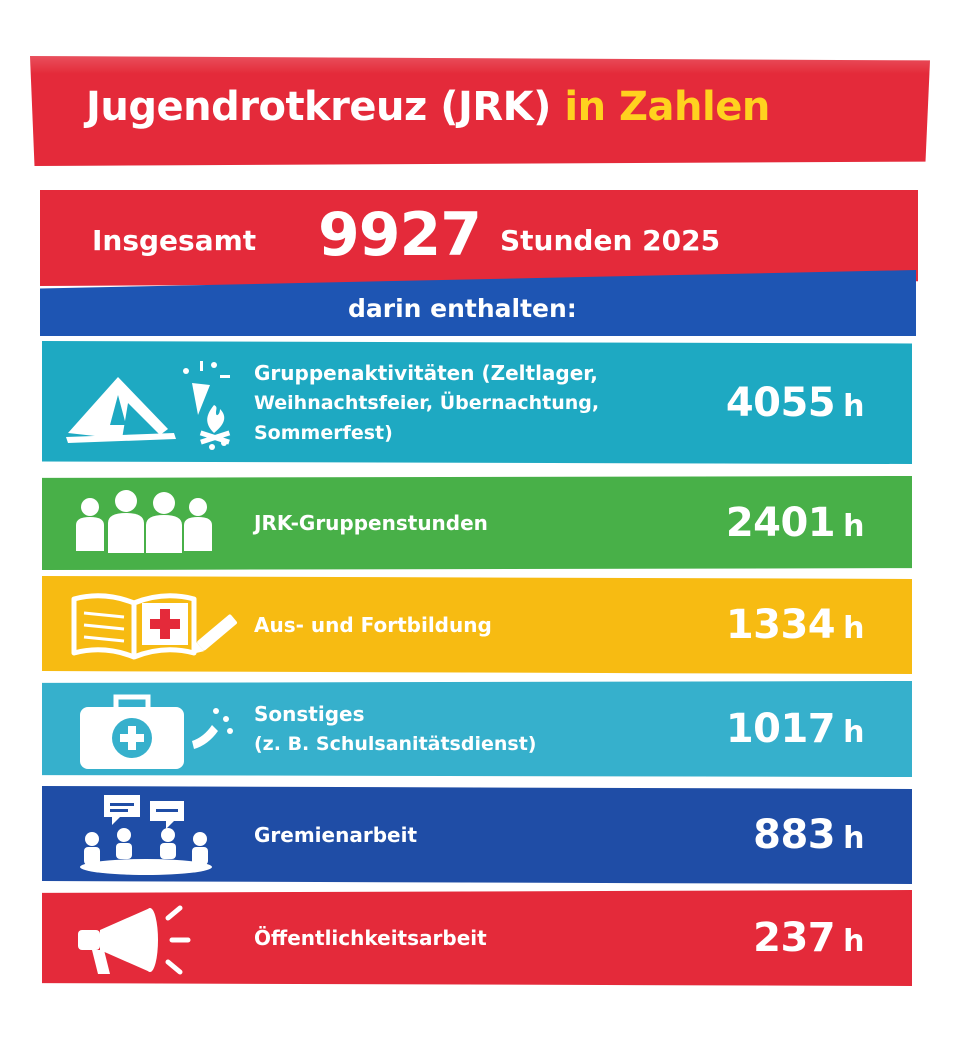  I want to click on total-unit-year: Stunden 2025, so click(610, 240).